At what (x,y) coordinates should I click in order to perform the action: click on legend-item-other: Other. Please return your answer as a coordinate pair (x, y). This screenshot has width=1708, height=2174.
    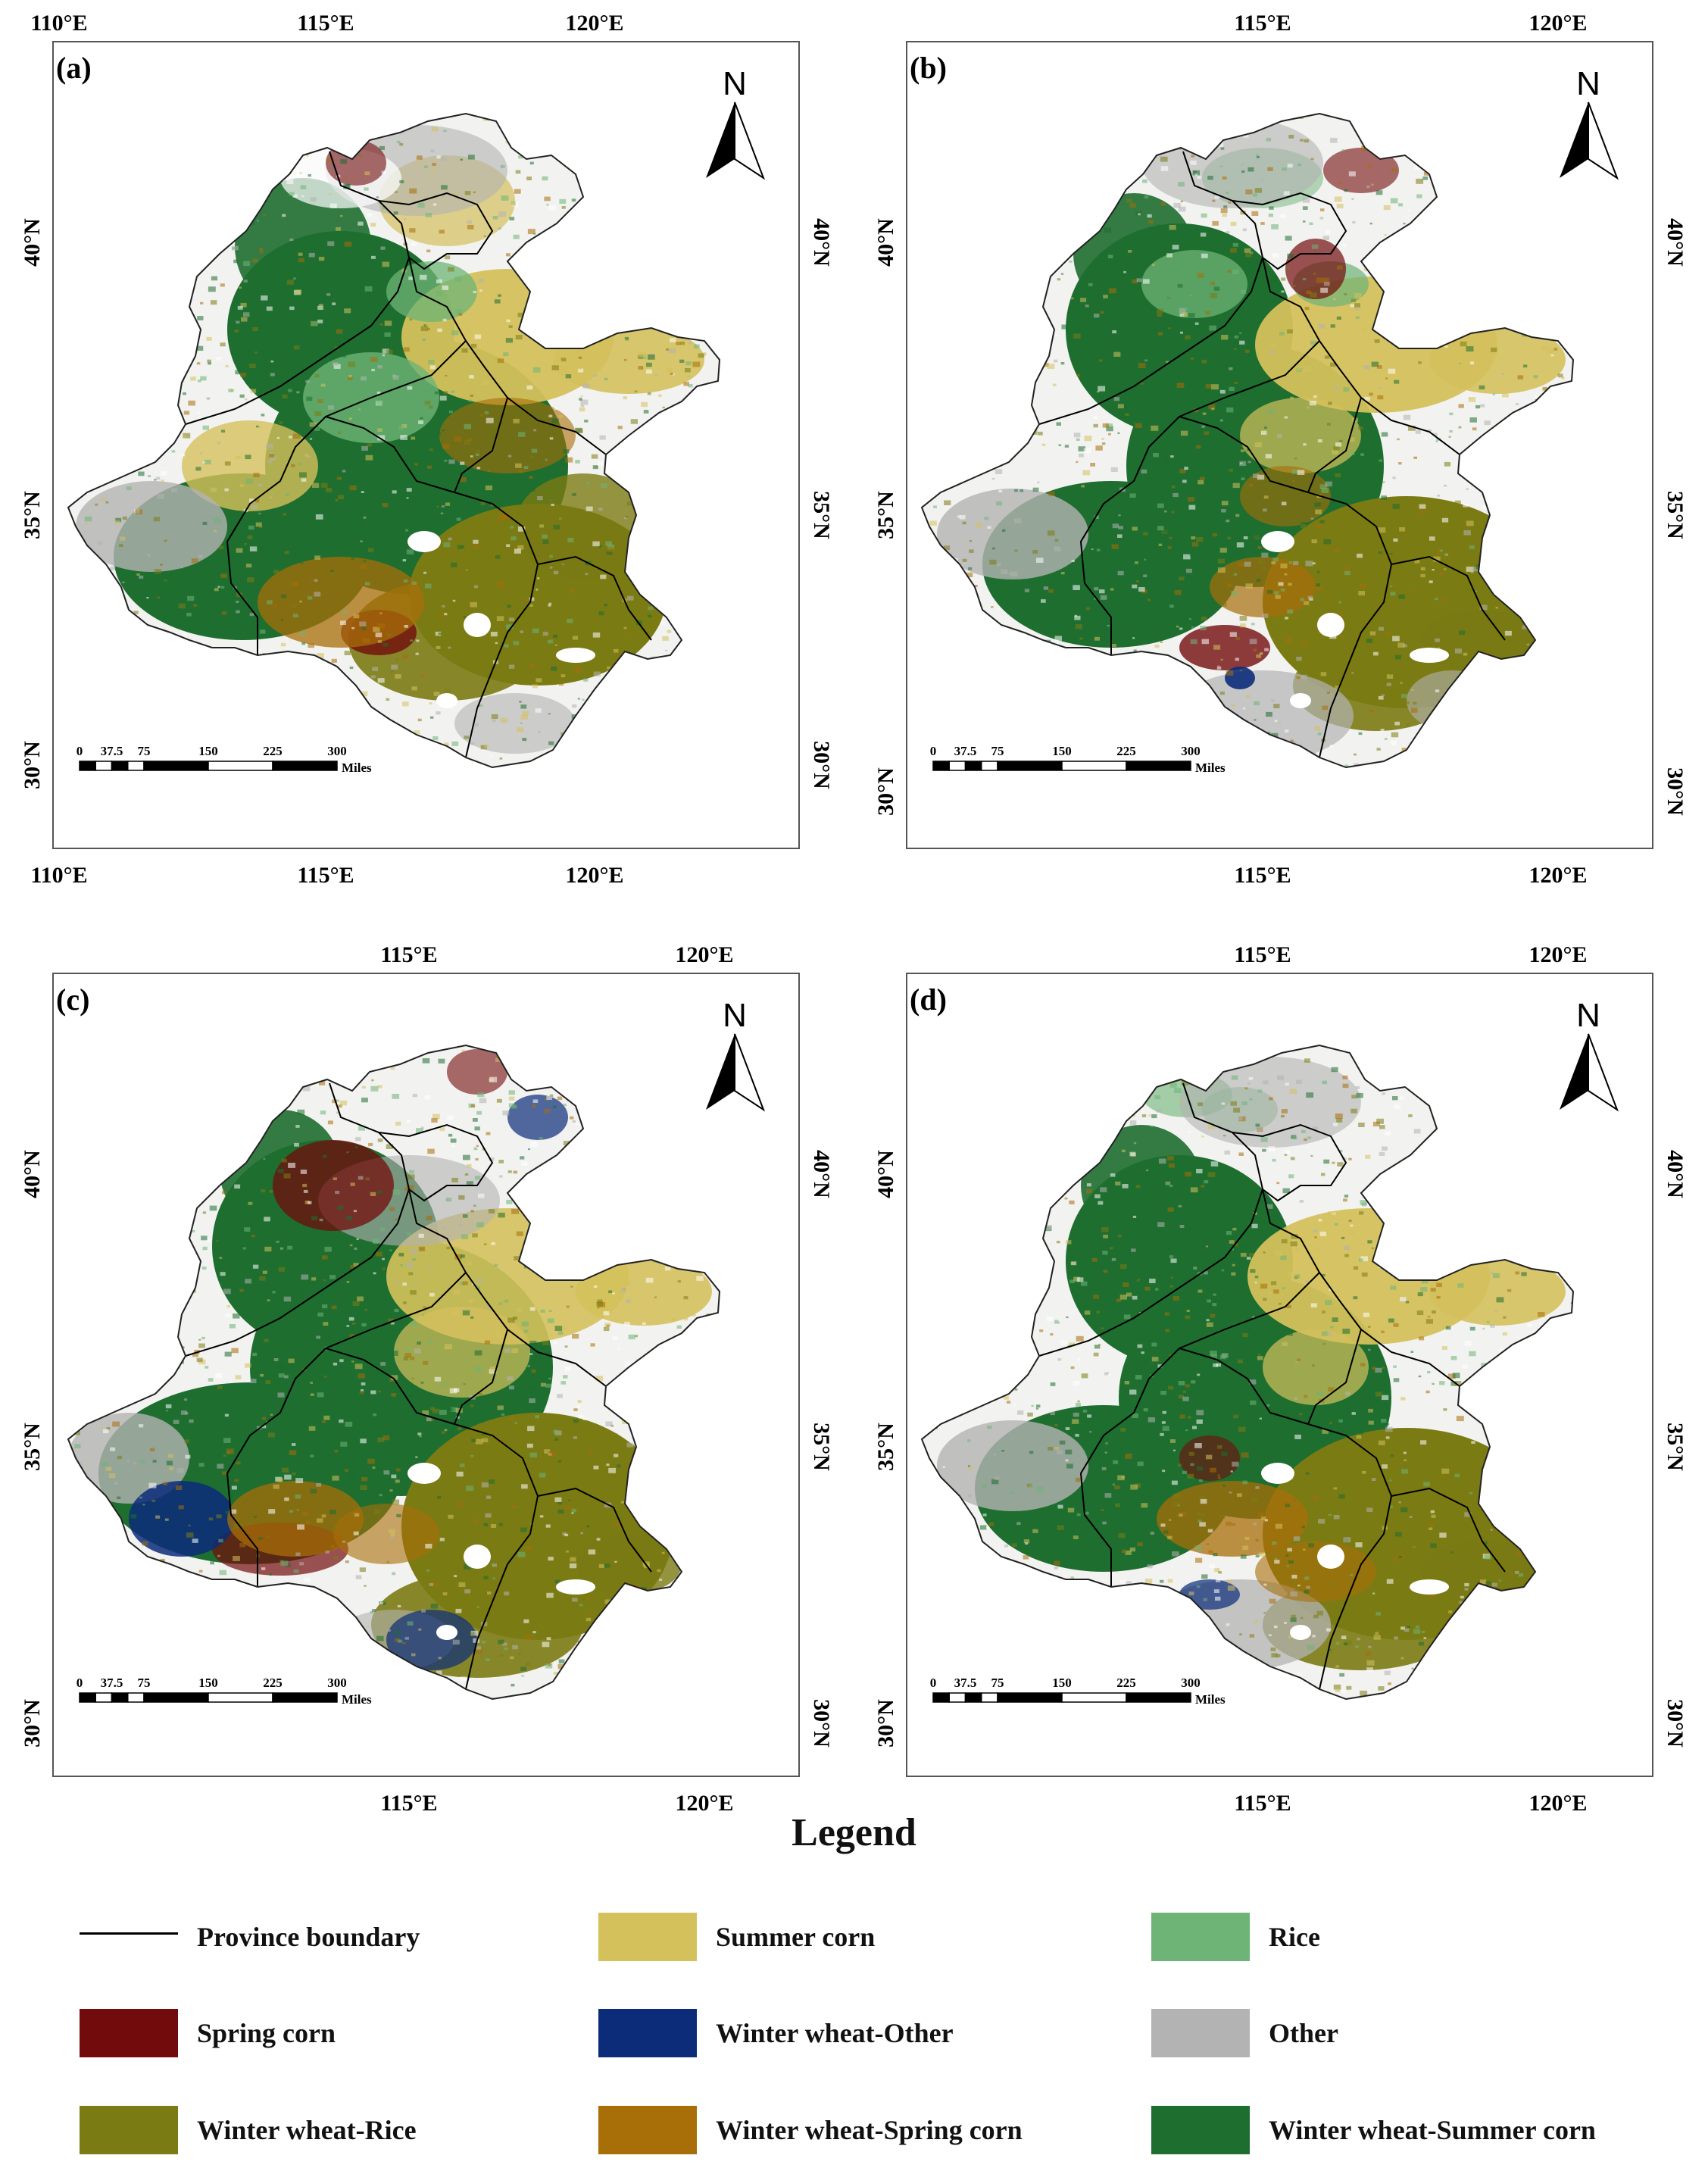
    Looking at the image, I should click on (1245, 2033).